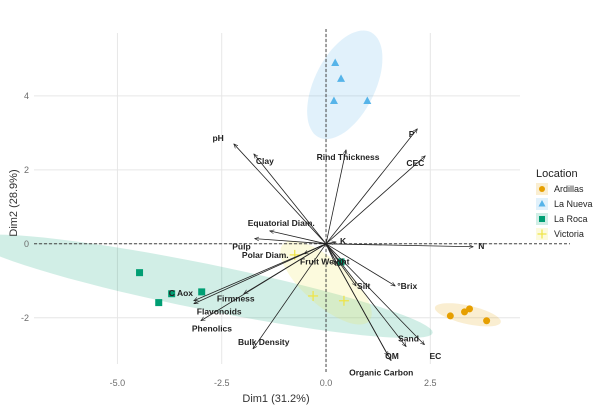 This screenshot has width=610, height=414. Describe the element at coordinates (399, 245) in the screenshot. I see `arrow-n` at that location.